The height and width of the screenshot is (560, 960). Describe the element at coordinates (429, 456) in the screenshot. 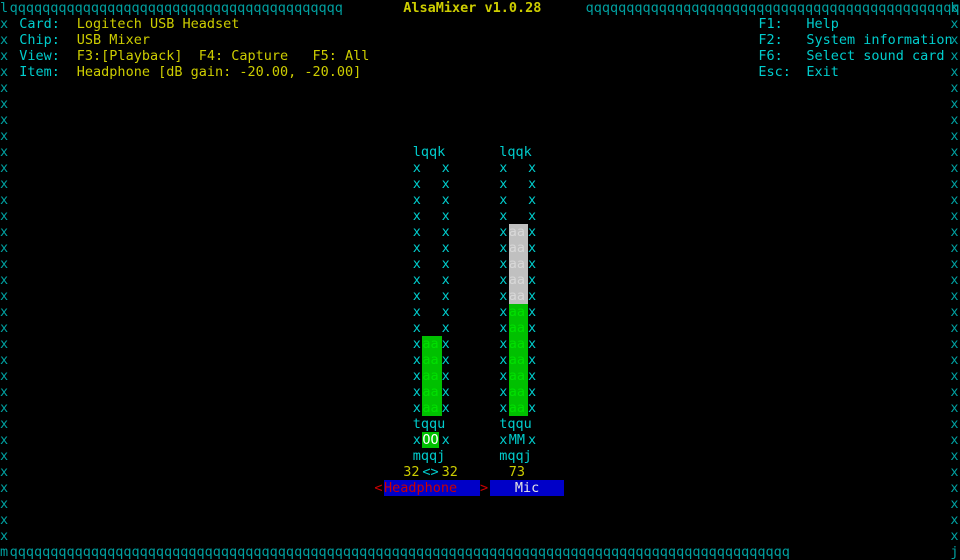

I see `bar-foot-cap-headphone: mqqj` at that location.